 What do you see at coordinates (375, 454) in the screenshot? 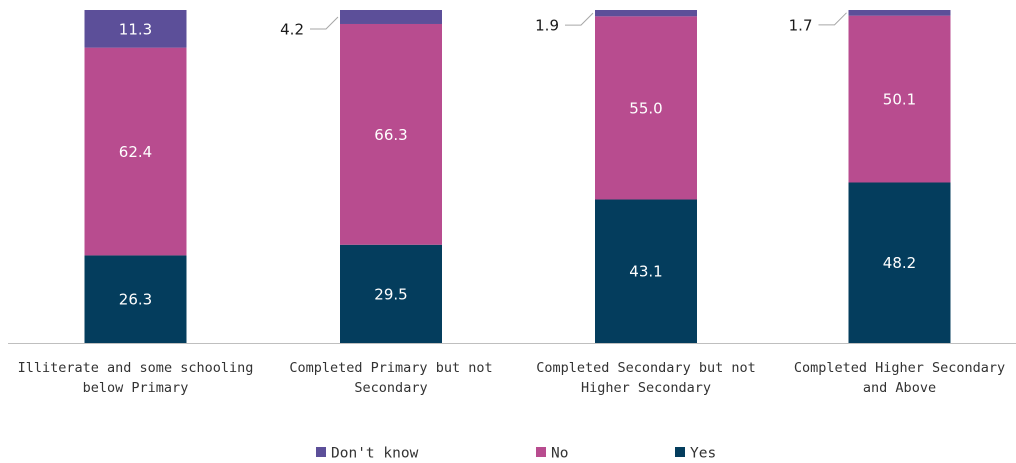
I see `legend-label-don-t-know: Don't know` at bounding box center [375, 454].